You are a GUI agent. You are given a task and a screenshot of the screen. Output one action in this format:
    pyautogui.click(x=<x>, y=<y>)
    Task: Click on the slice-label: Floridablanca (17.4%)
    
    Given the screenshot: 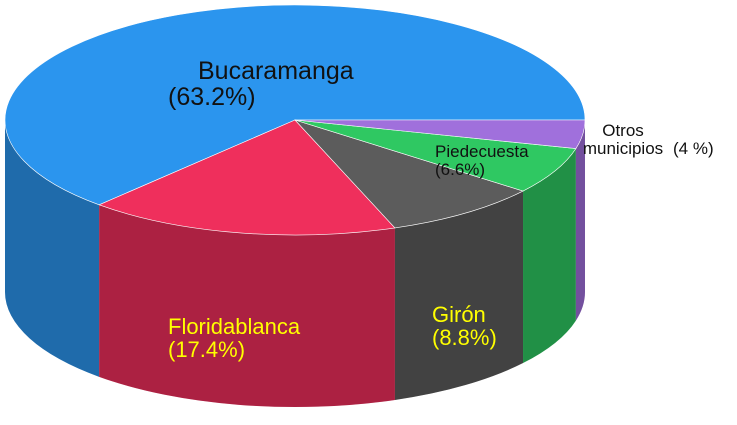 What is the action you would take?
    pyautogui.click(x=234, y=338)
    